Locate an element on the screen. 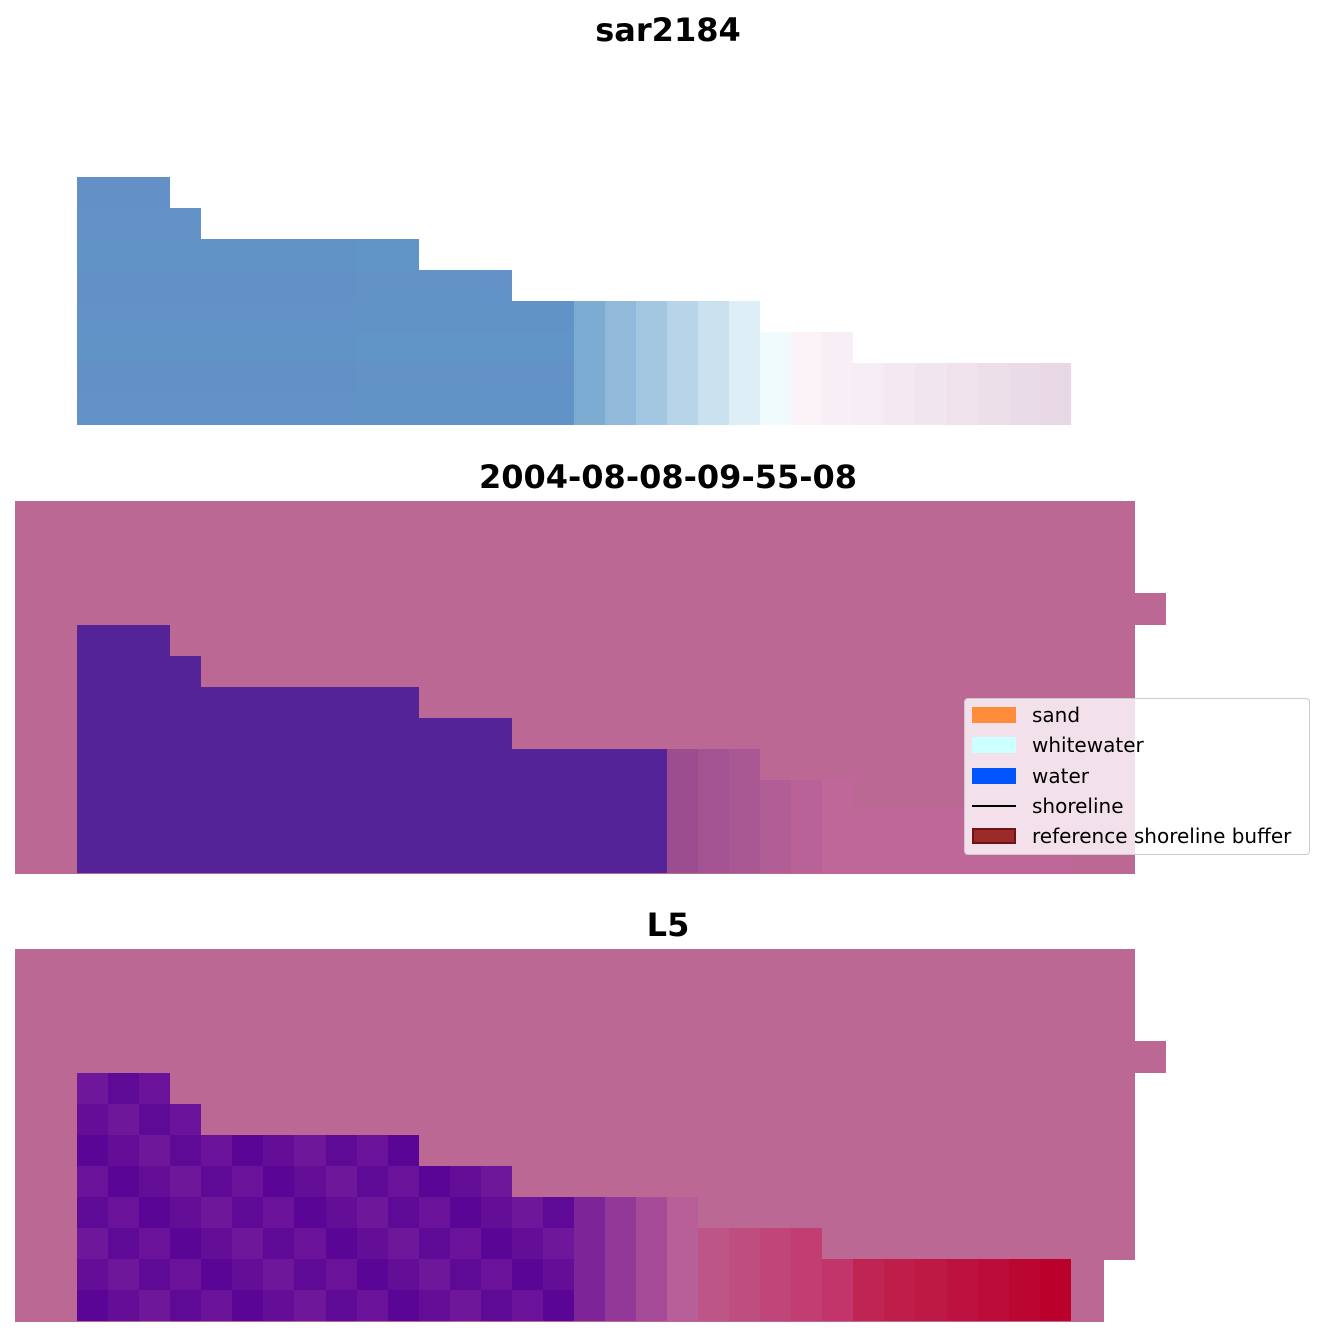 The image size is (1336, 1337). reference-buffer-swatch is located at coordinates (994, 836).